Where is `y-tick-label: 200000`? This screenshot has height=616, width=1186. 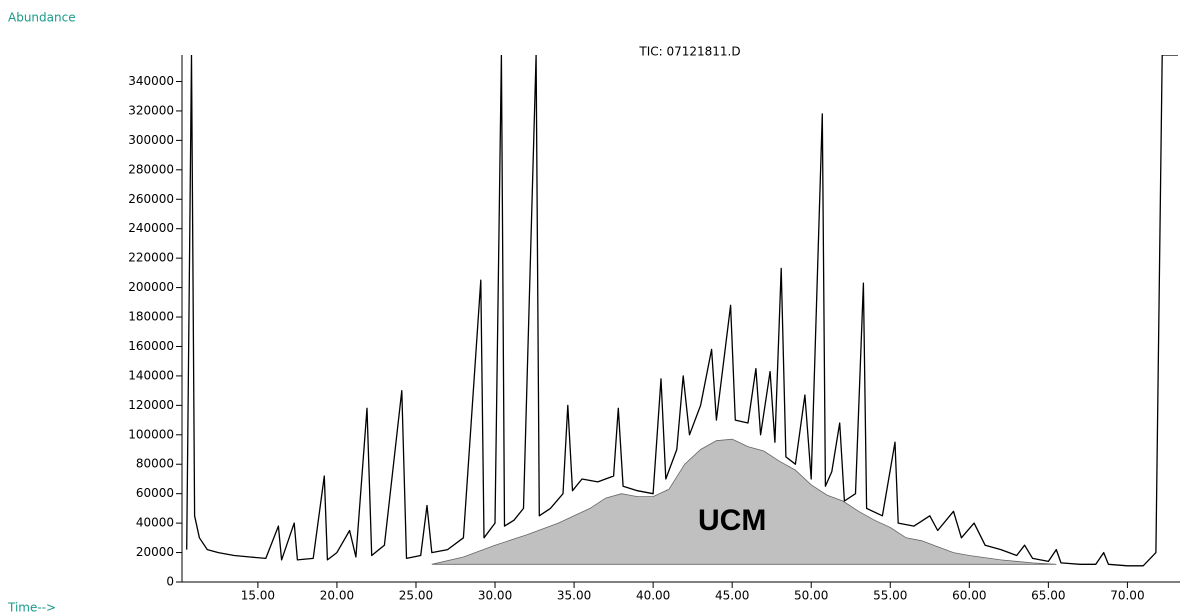 y-tick-label: 200000 is located at coordinates (151, 287).